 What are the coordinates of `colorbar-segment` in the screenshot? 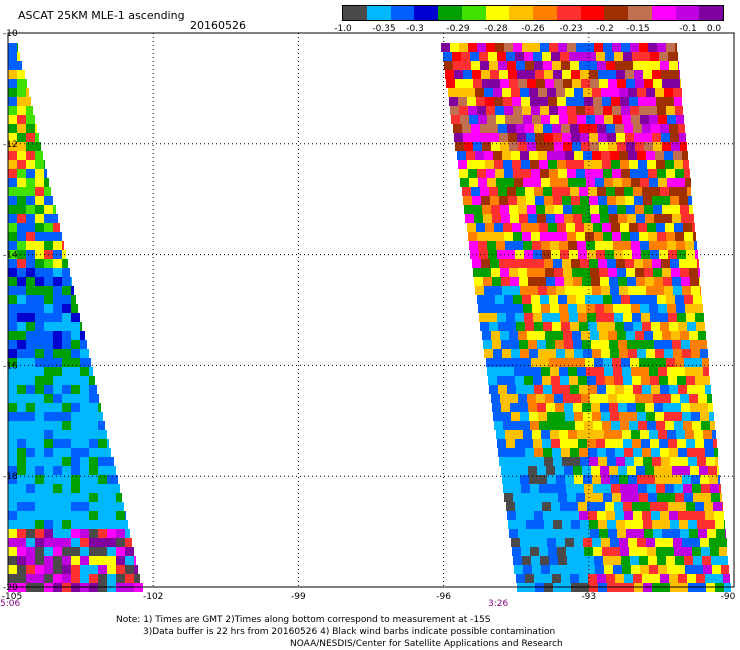 It's located at (450, 13).